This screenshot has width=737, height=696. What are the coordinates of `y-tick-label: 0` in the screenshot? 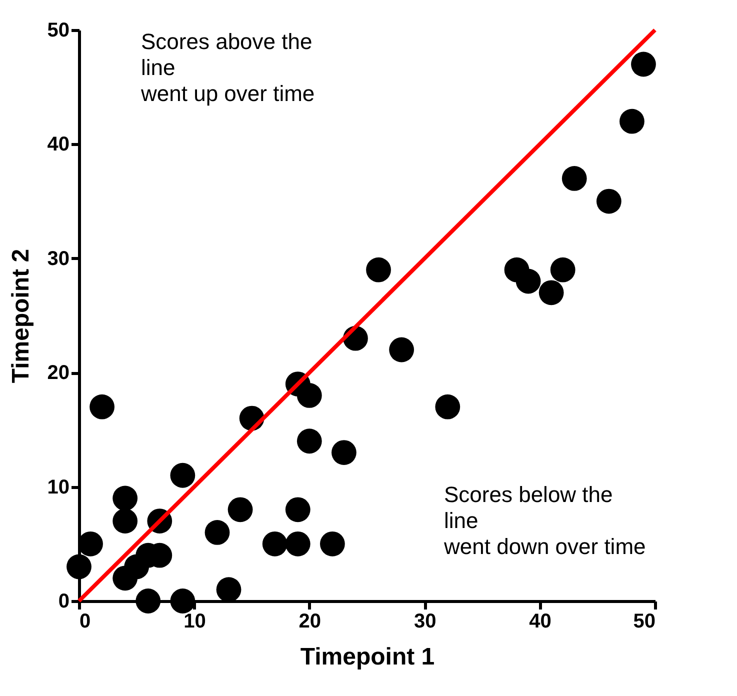 It's located at (64, 601).